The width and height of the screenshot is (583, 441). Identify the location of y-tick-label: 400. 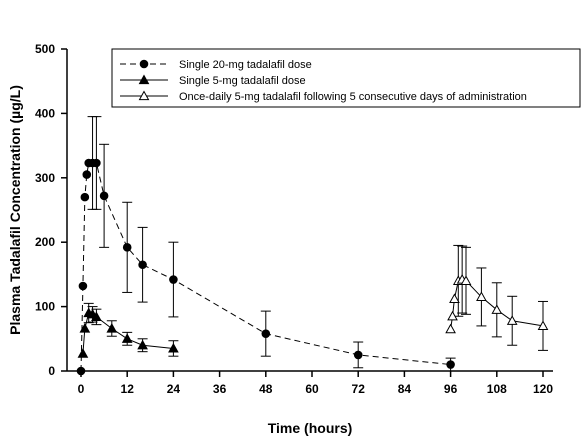
(45, 113).